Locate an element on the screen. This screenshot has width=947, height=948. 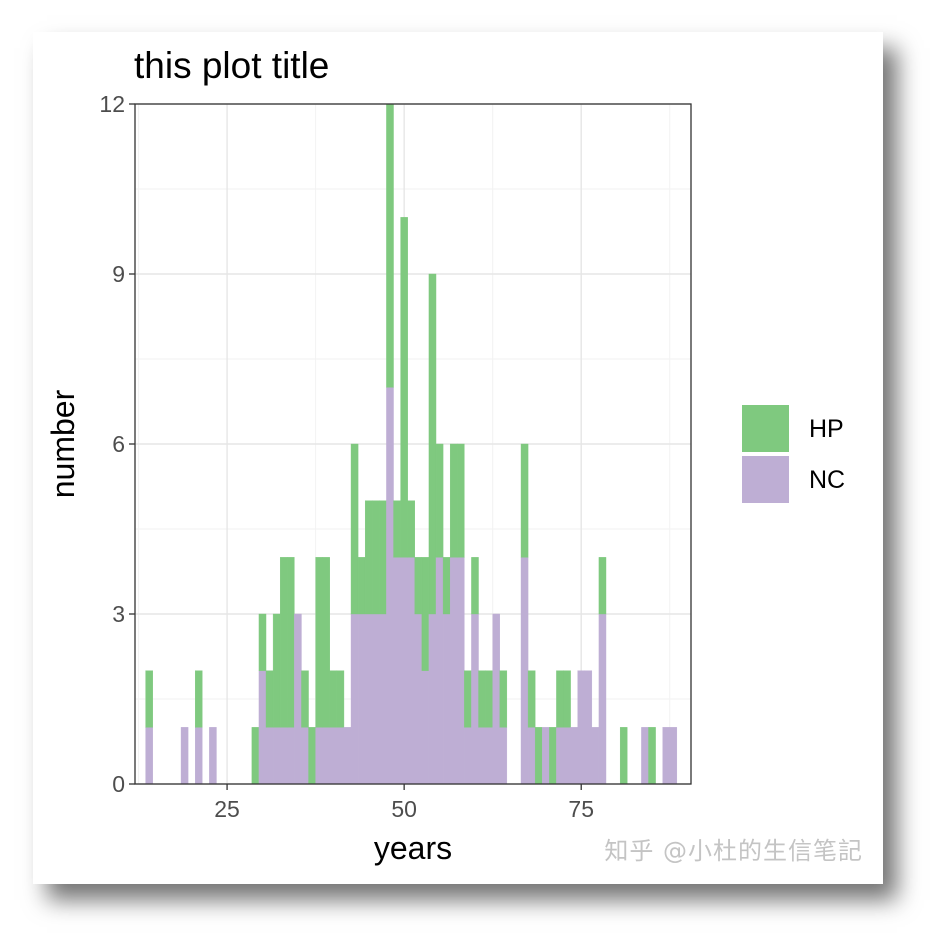
x-tick-label: 75 is located at coordinates (581, 809).